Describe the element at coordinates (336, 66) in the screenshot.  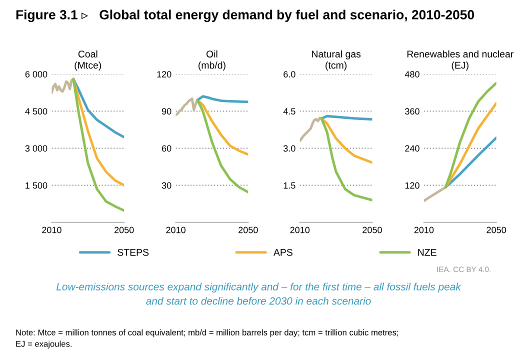
I see `chart-subtitle: (tcm)` at that location.